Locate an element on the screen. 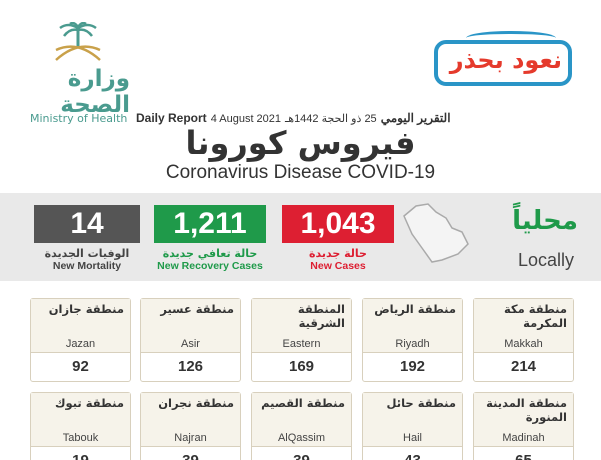  region-case-count: 126 is located at coordinates (190, 366).